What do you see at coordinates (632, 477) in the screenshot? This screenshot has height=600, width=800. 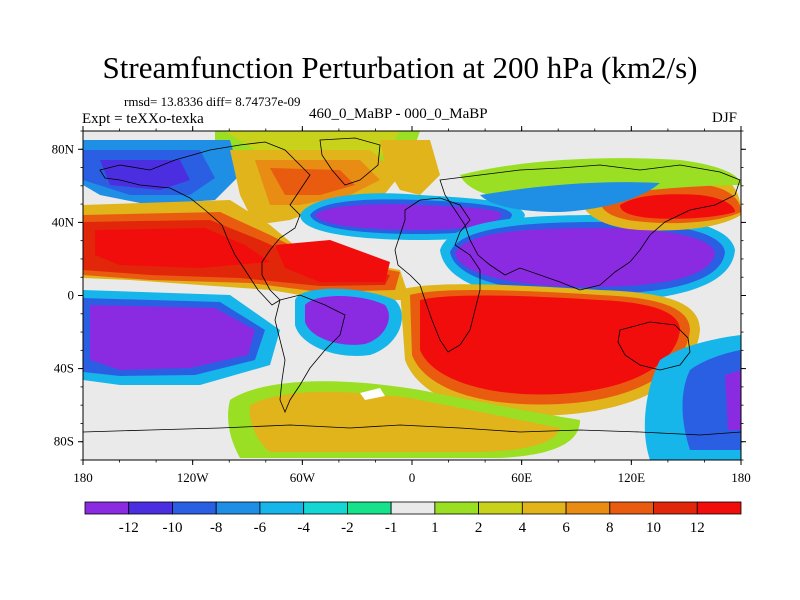 I see `lon-tick-label: 120E` at bounding box center [632, 477].